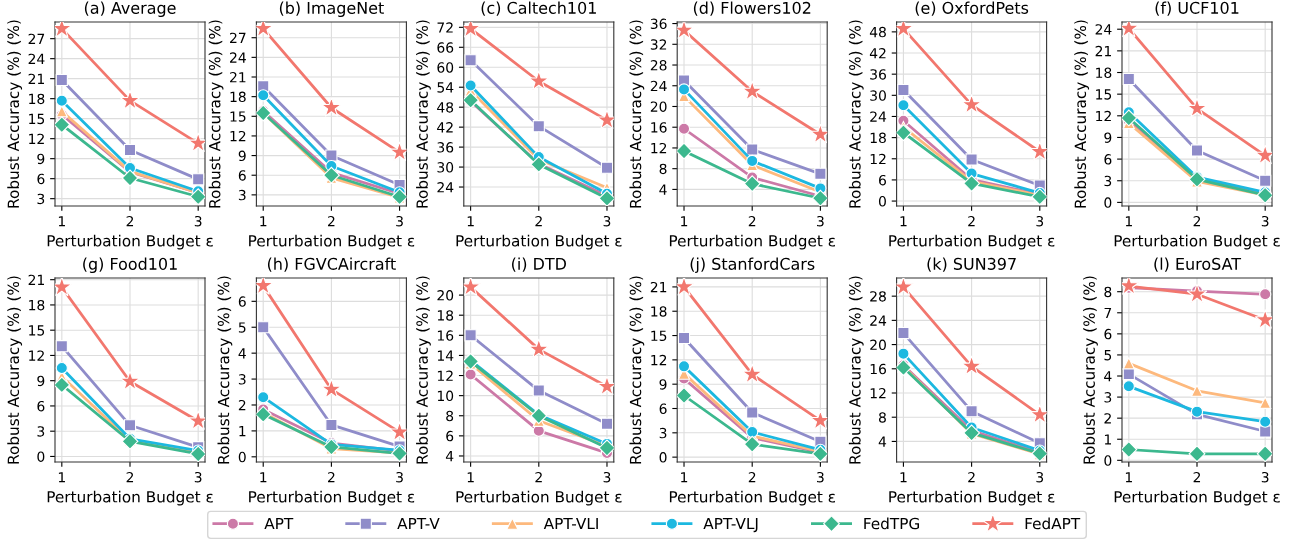  I want to click on chart-title: (d) Flowers102, so click(752, 8).